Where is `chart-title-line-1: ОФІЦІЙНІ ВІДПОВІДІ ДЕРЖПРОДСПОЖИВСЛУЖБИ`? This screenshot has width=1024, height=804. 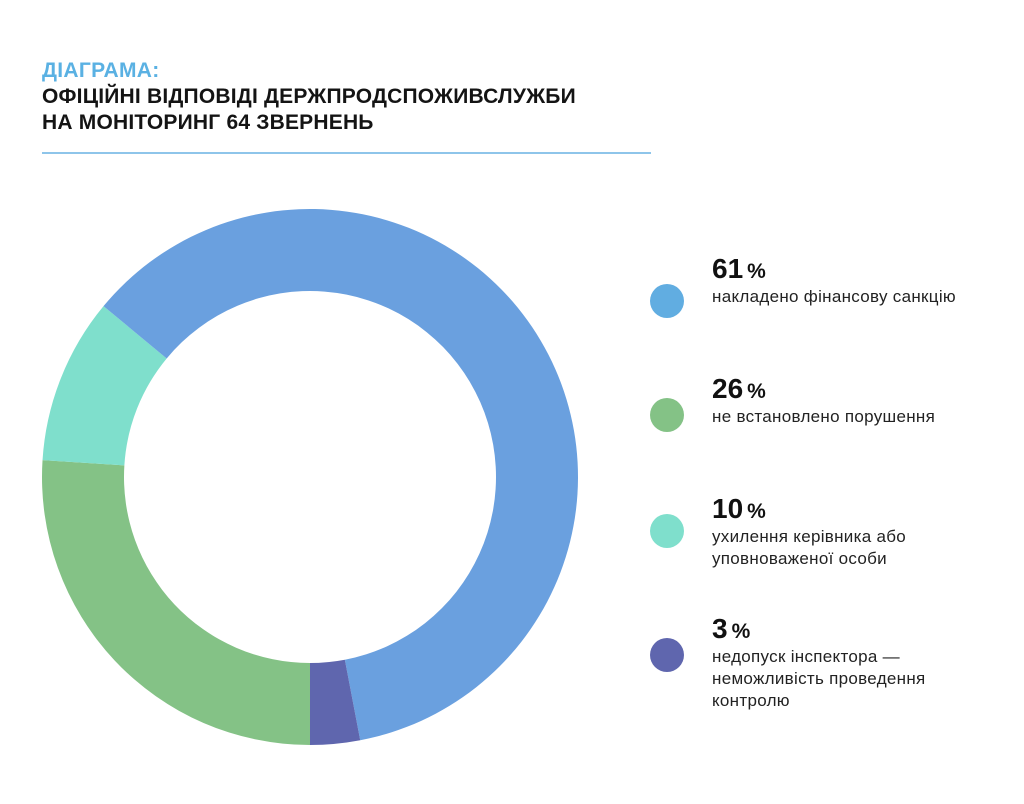 chart-title-line-1: ОФІЦІЙНІ ВІДПОВІДІ ДЕРЖПРОДСПОЖИВСЛУЖБИ is located at coordinates (309, 96).